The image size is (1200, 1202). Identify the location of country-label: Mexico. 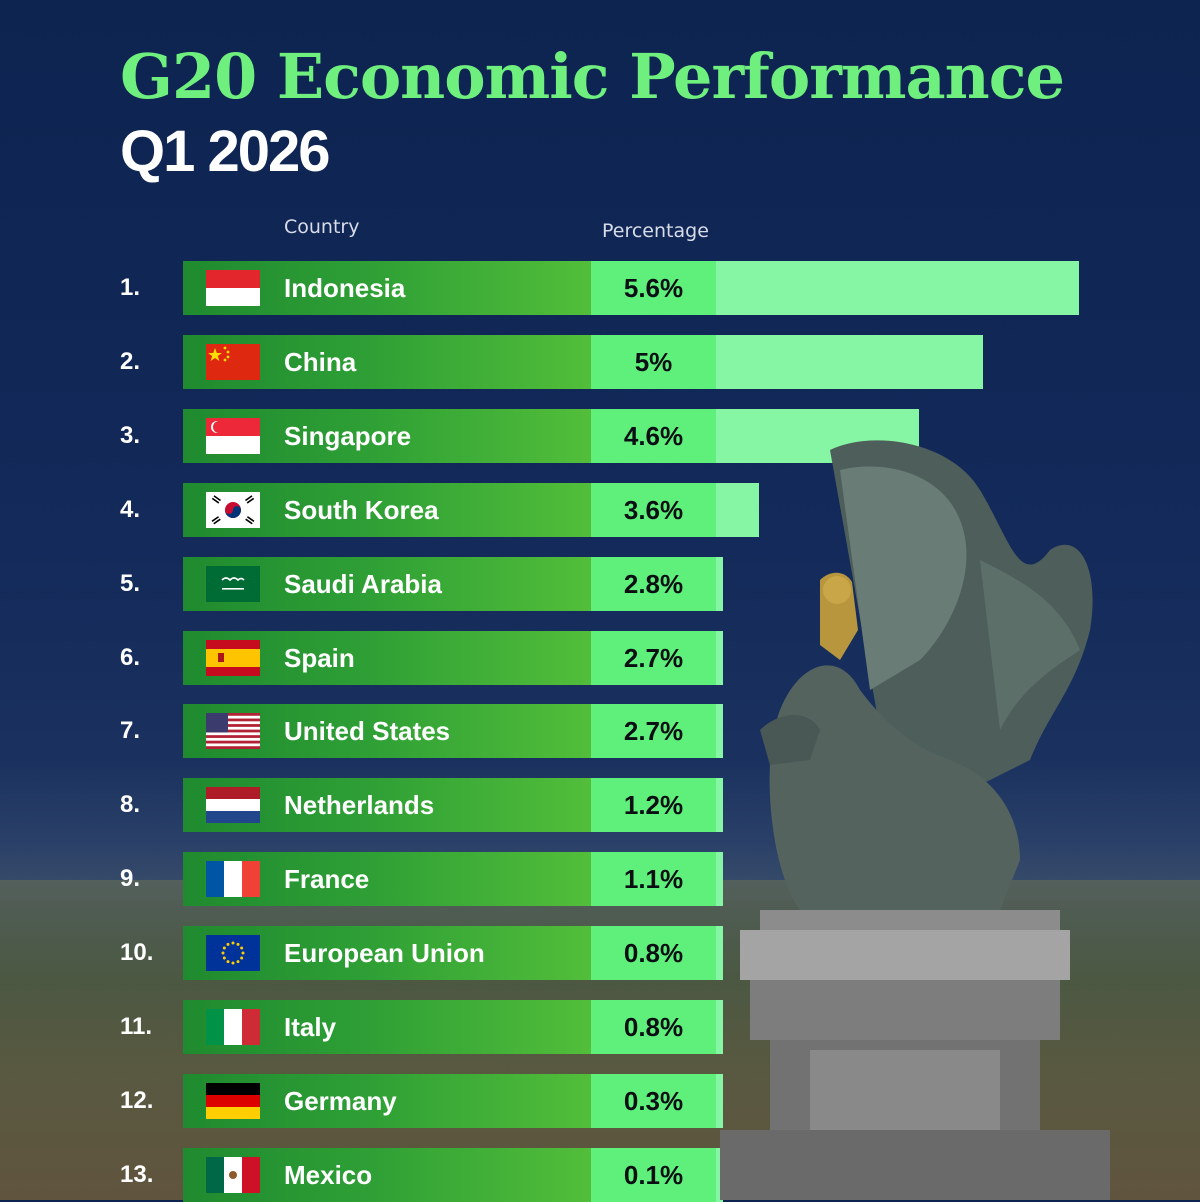
(328, 1174).